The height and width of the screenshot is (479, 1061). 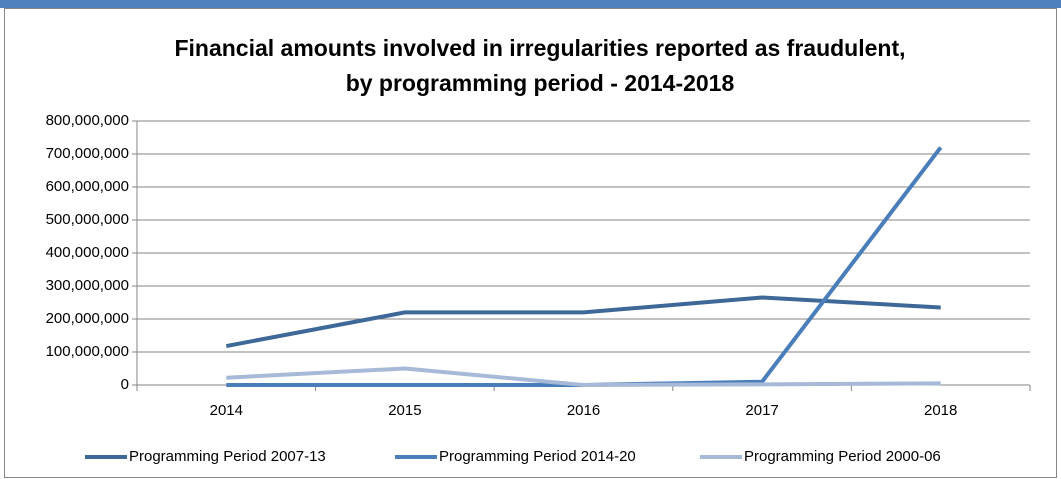 I want to click on y-tick-label: 600,000,000, so click(x=87, y=186).